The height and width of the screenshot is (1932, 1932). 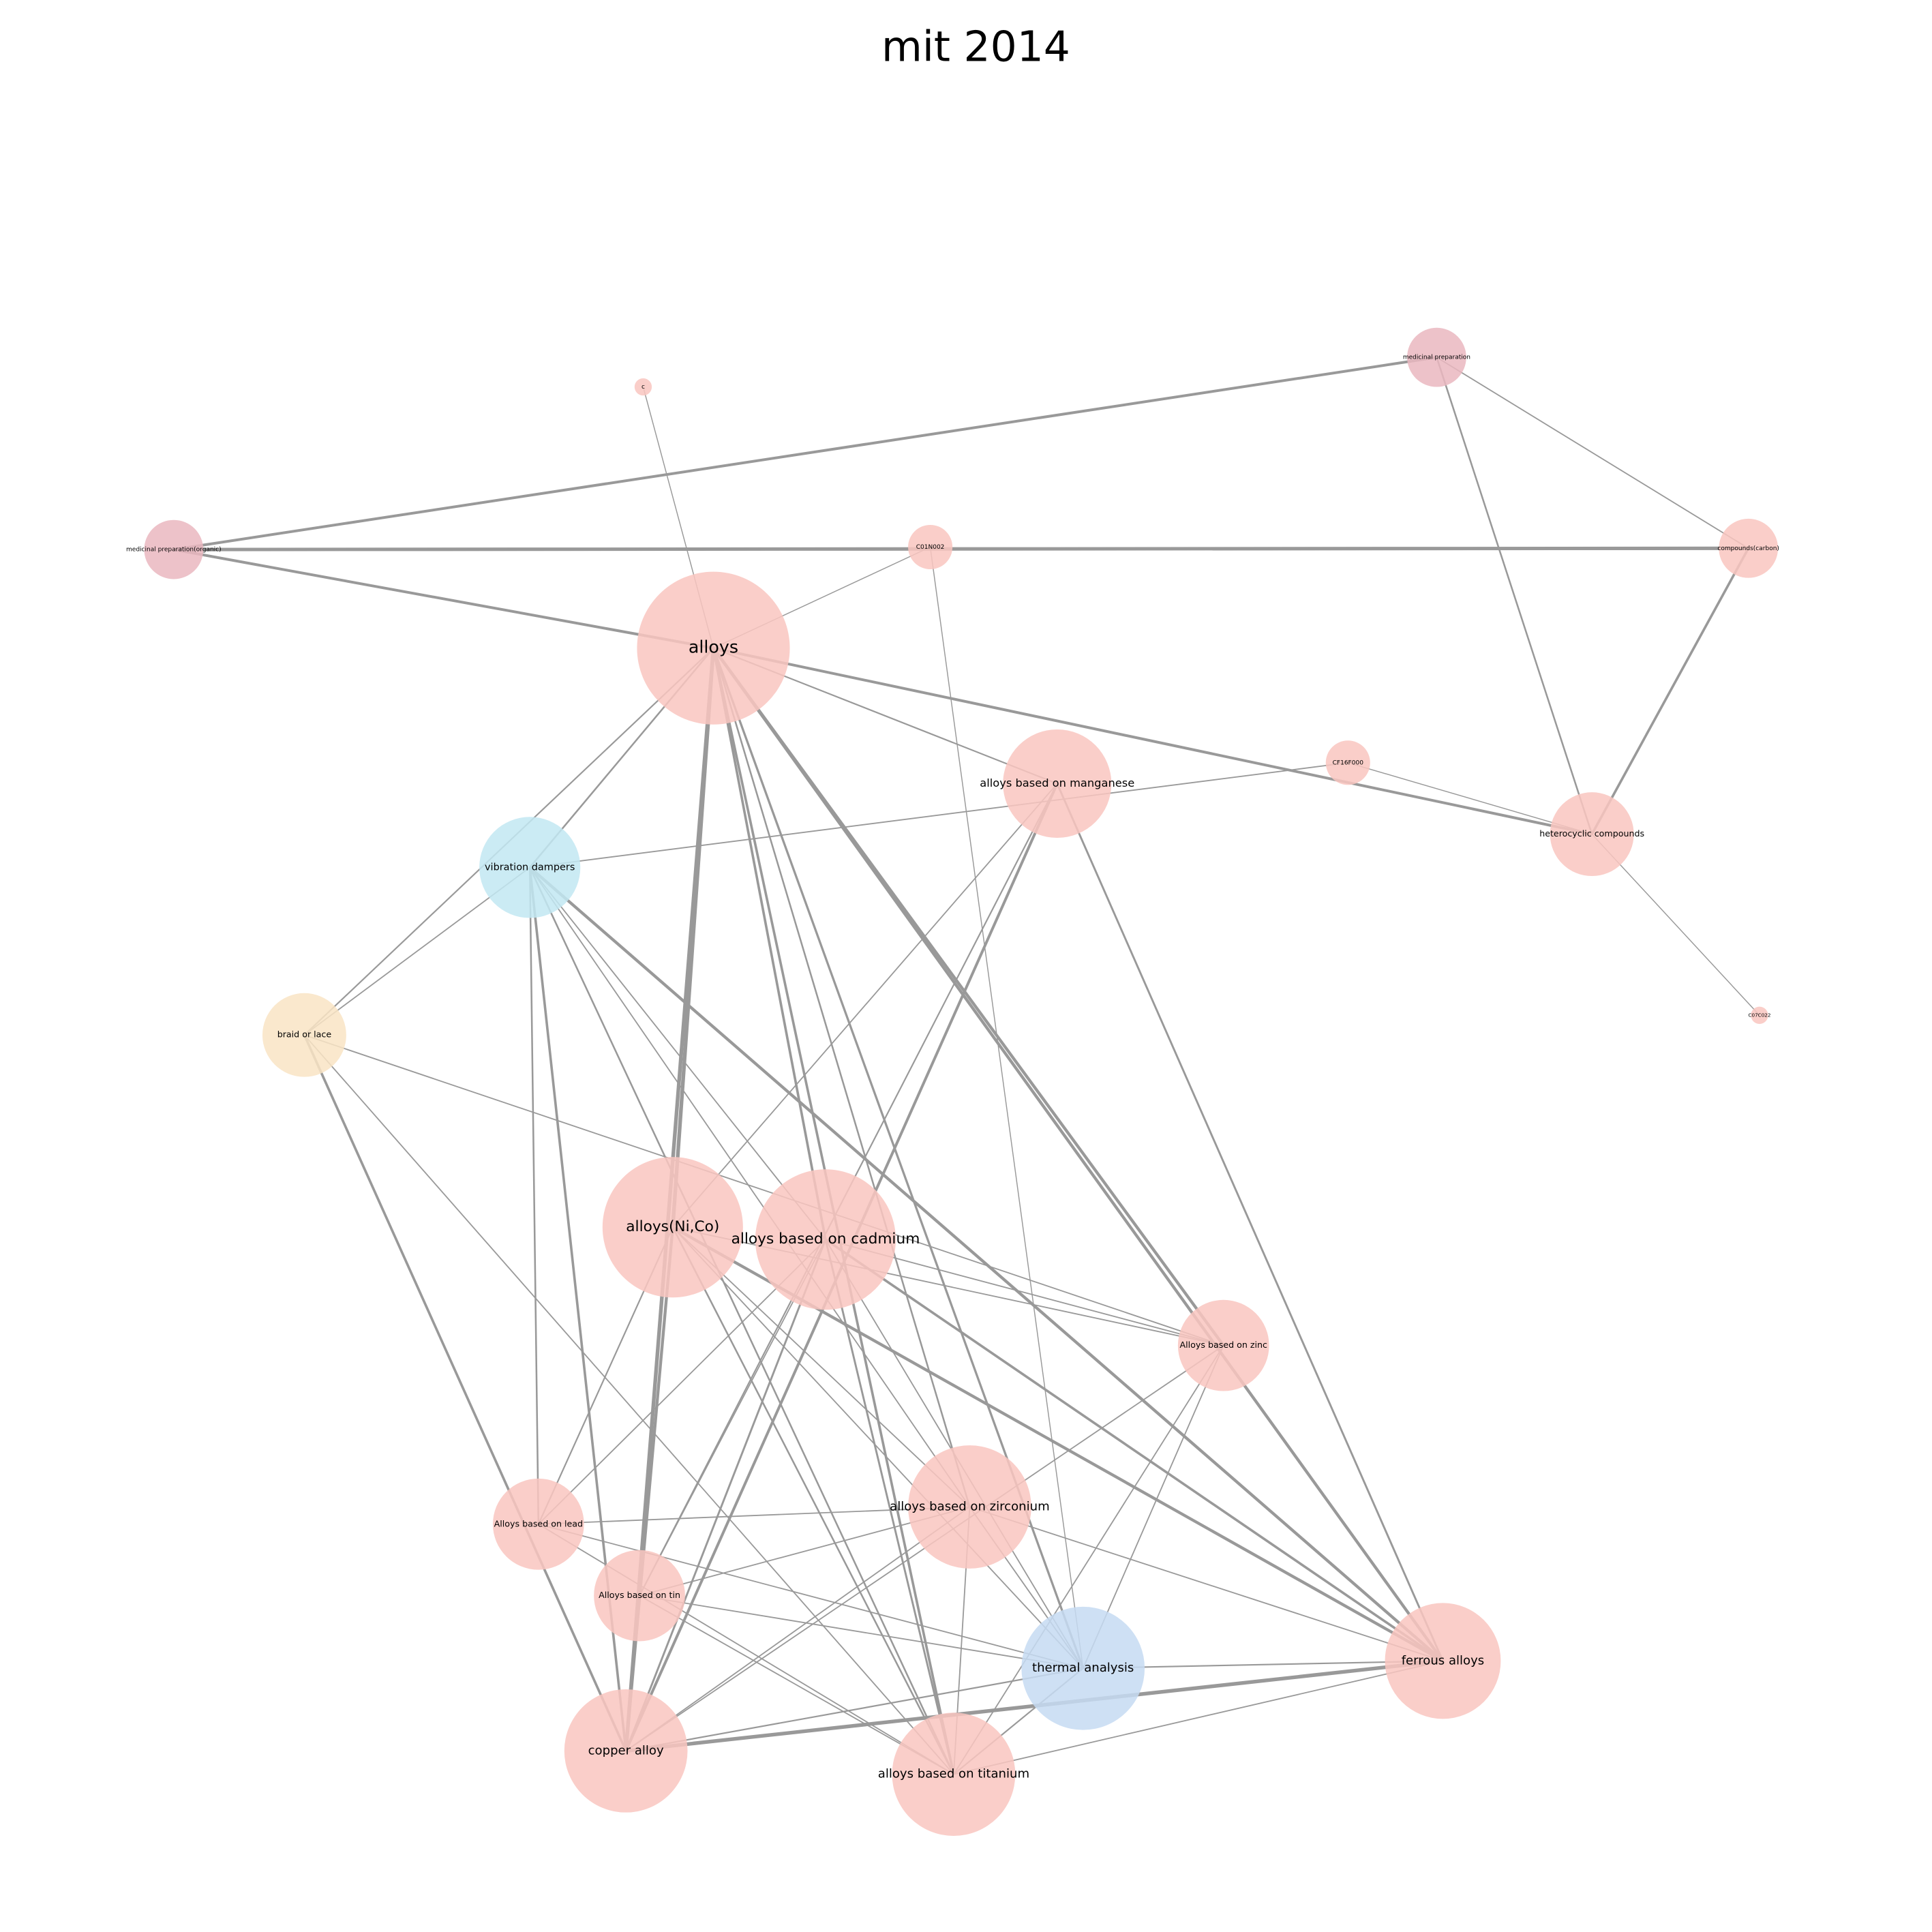 I want to click on node-label: medicinal preparation, so click(x=1436, y=358).